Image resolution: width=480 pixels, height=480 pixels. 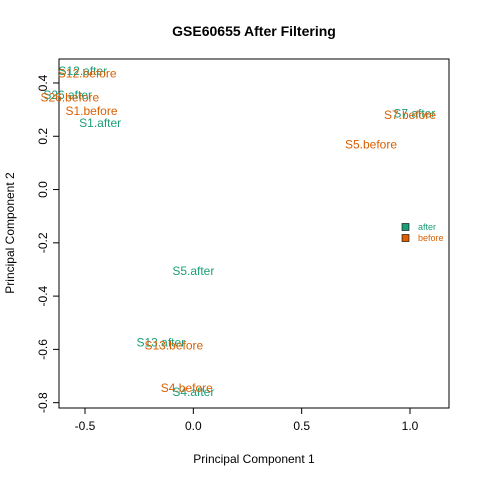 I want to click on x-tick-label: 1.0, so click(x=410, y=426).